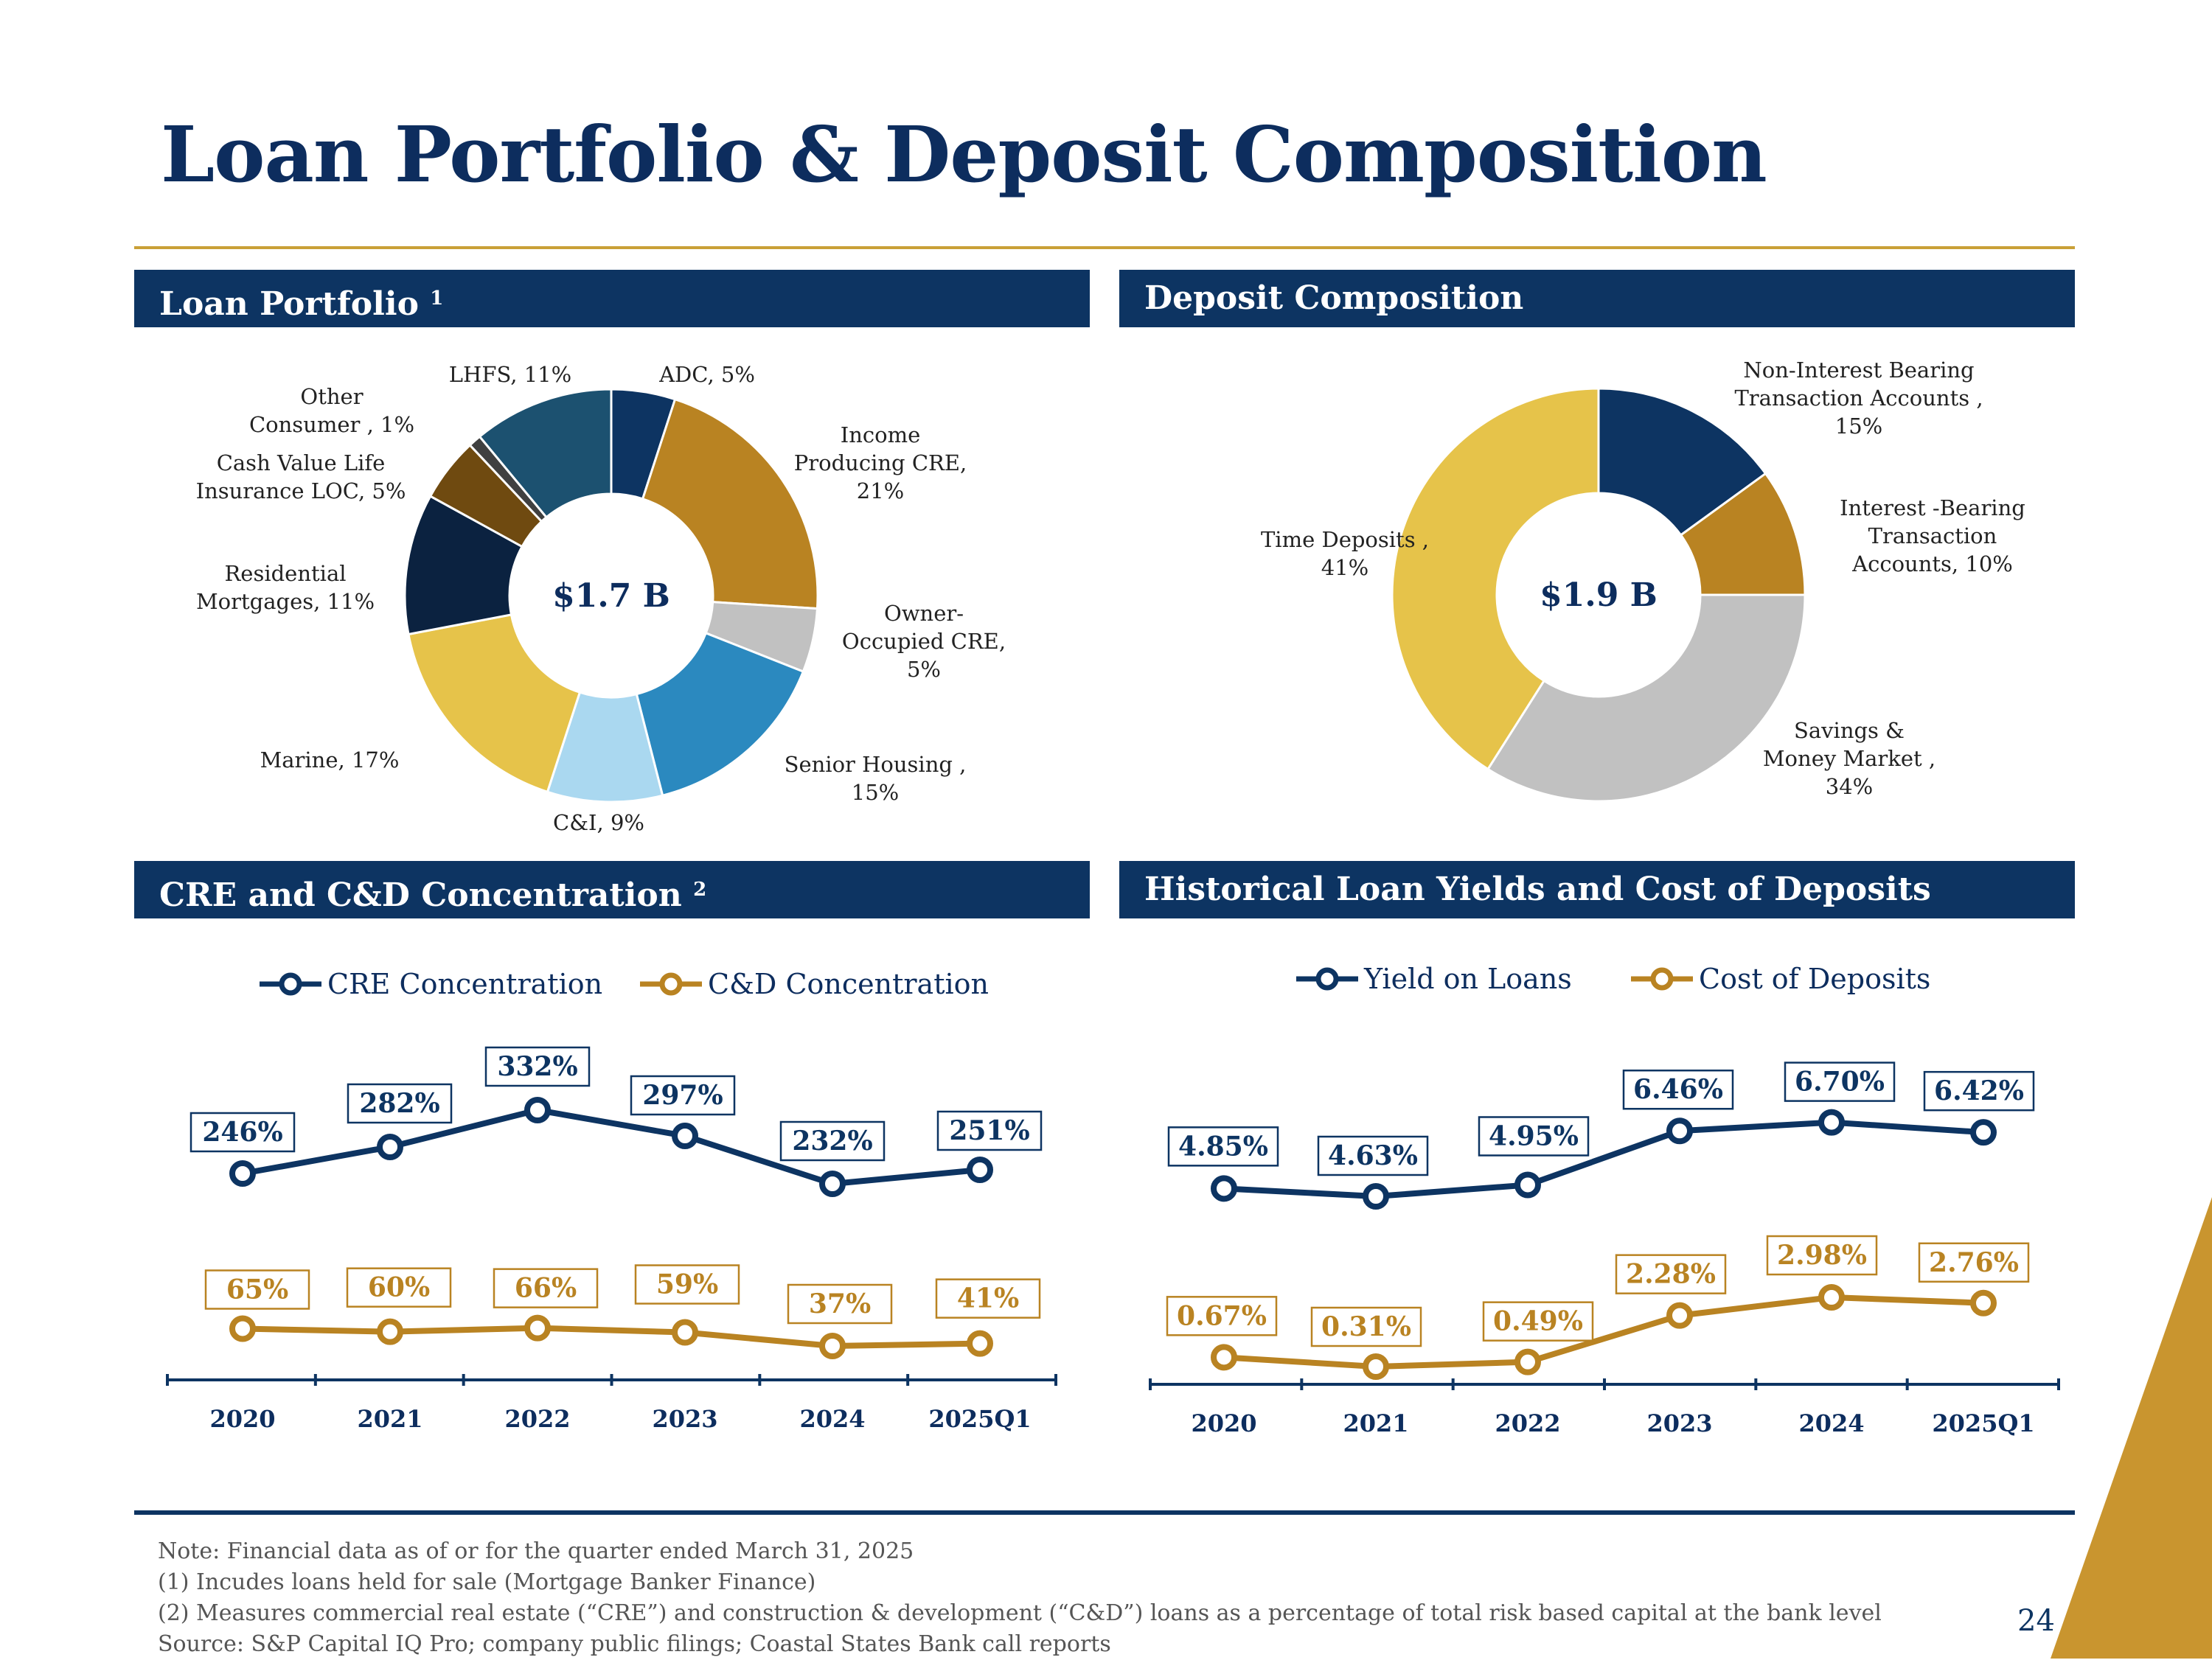  Describe the element at coordinates (1603, 1332) in the screenshot. I see `series-line-cost-of-deposits` at that location.